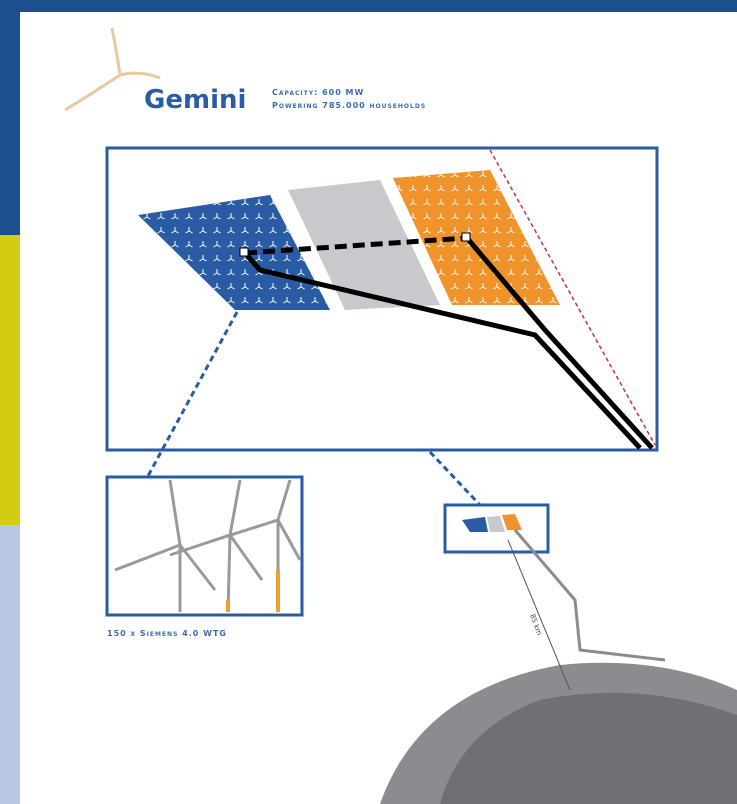 This screenshot has height=804, width=737. What do you see at coordinates (589, 595) in the screenshot?
I see `cable-route` at bounding box center [589, 595].